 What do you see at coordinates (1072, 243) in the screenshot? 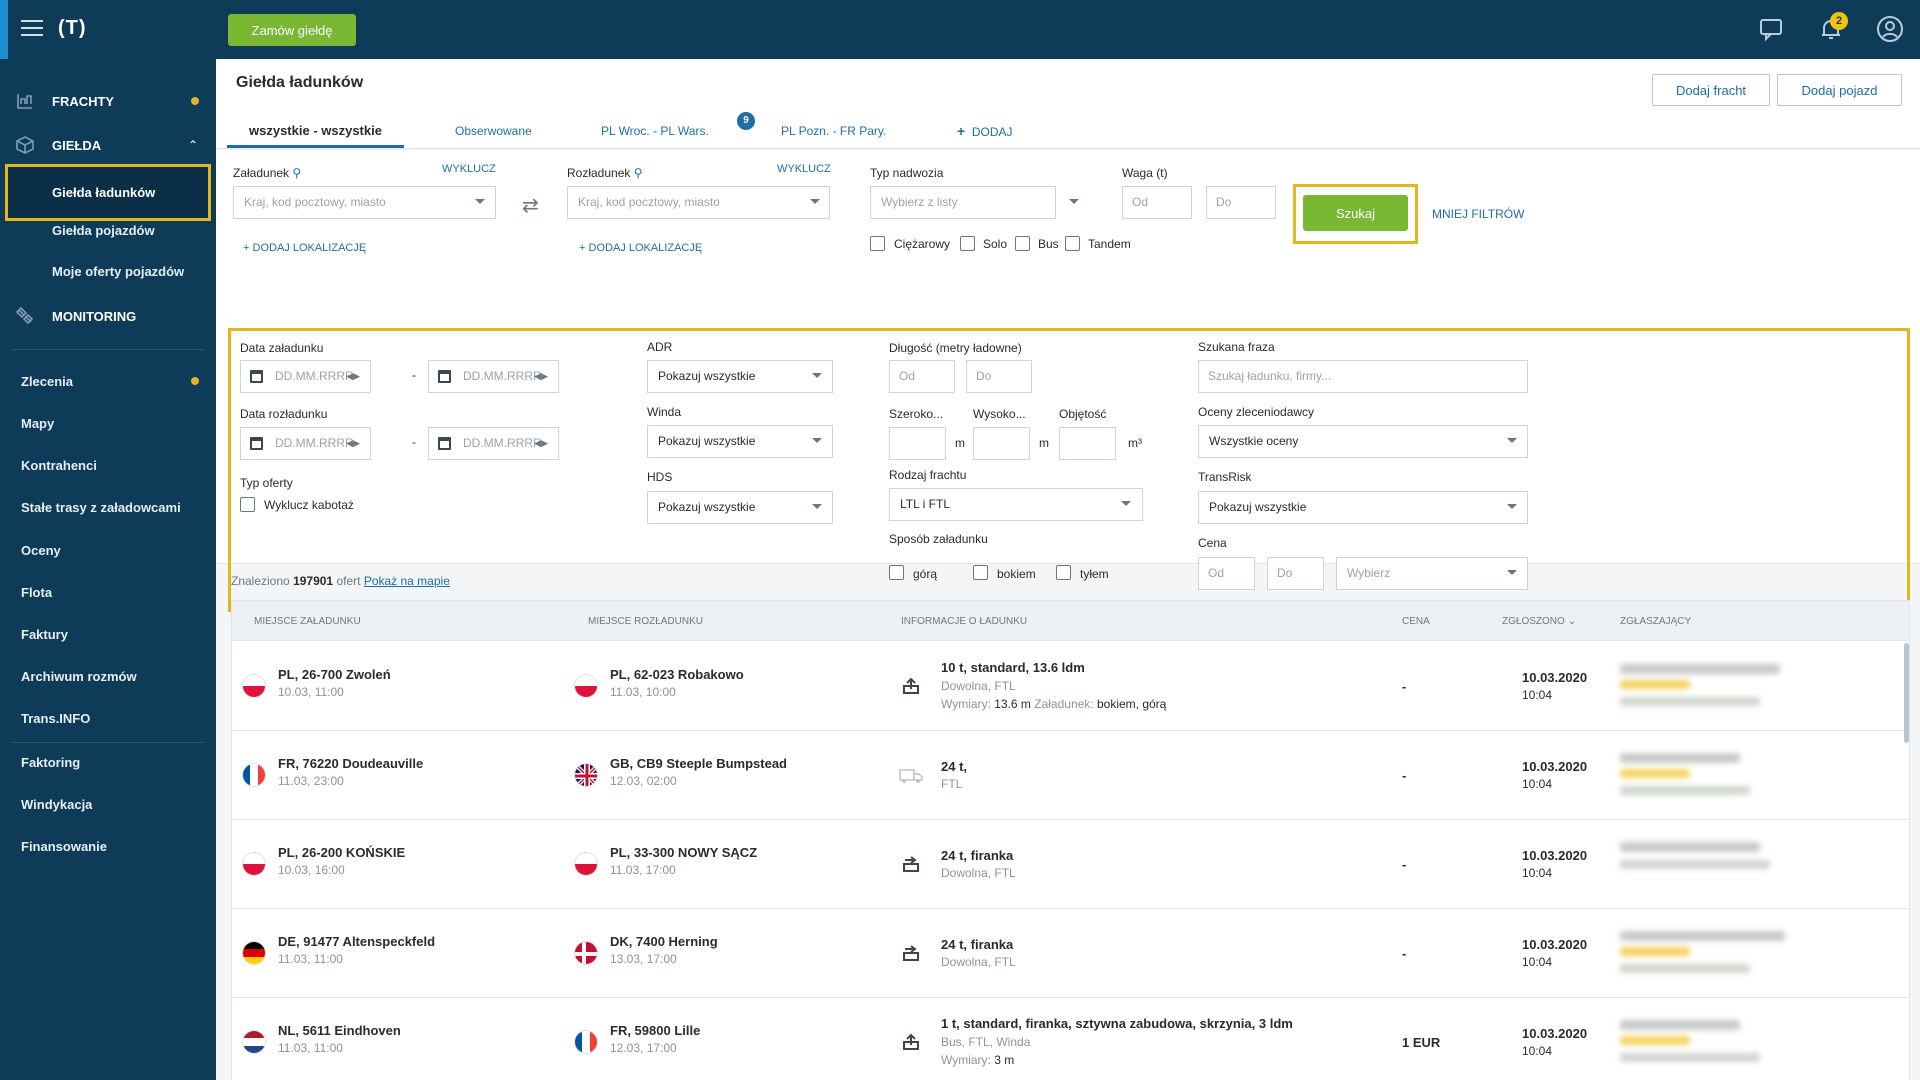
I see `checkbox-tandem` at bounding box center [1072, 243].